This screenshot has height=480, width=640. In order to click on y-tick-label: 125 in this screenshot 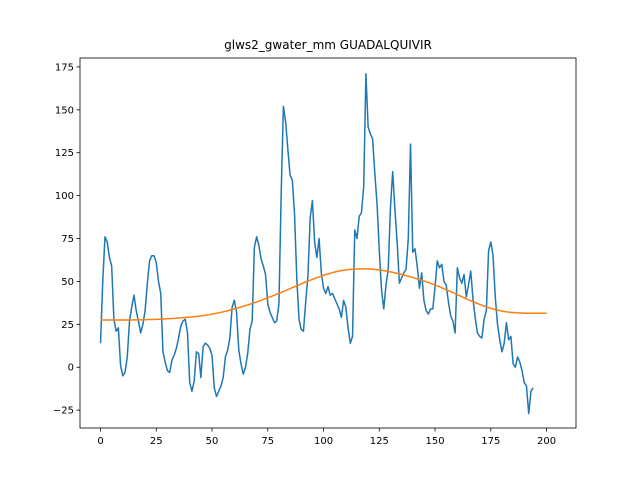, I will do `click(64, 153)`.